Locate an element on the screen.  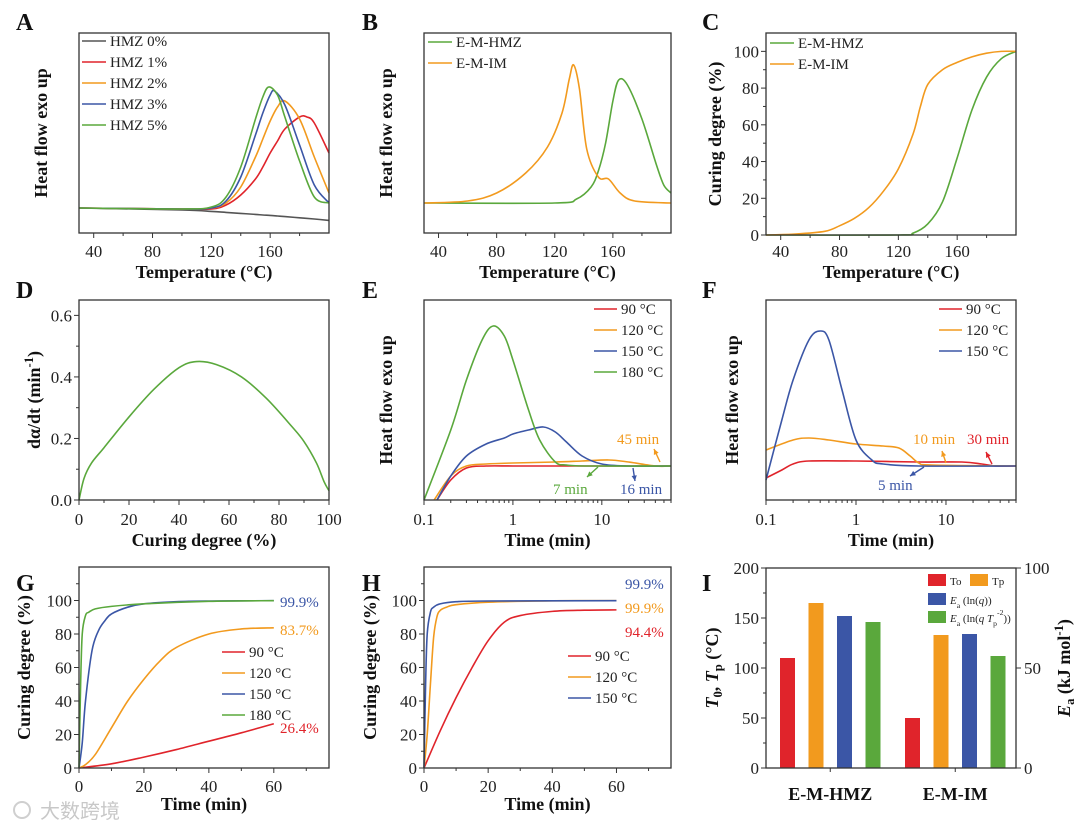
x-axis-label: Time (min) is located at coordinates (891, 540).